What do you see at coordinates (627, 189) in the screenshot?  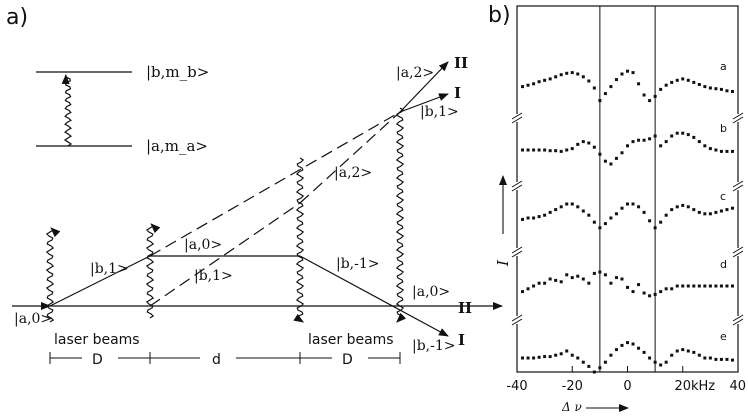 I see `vertical-markers` at bounding box center [627, 189].